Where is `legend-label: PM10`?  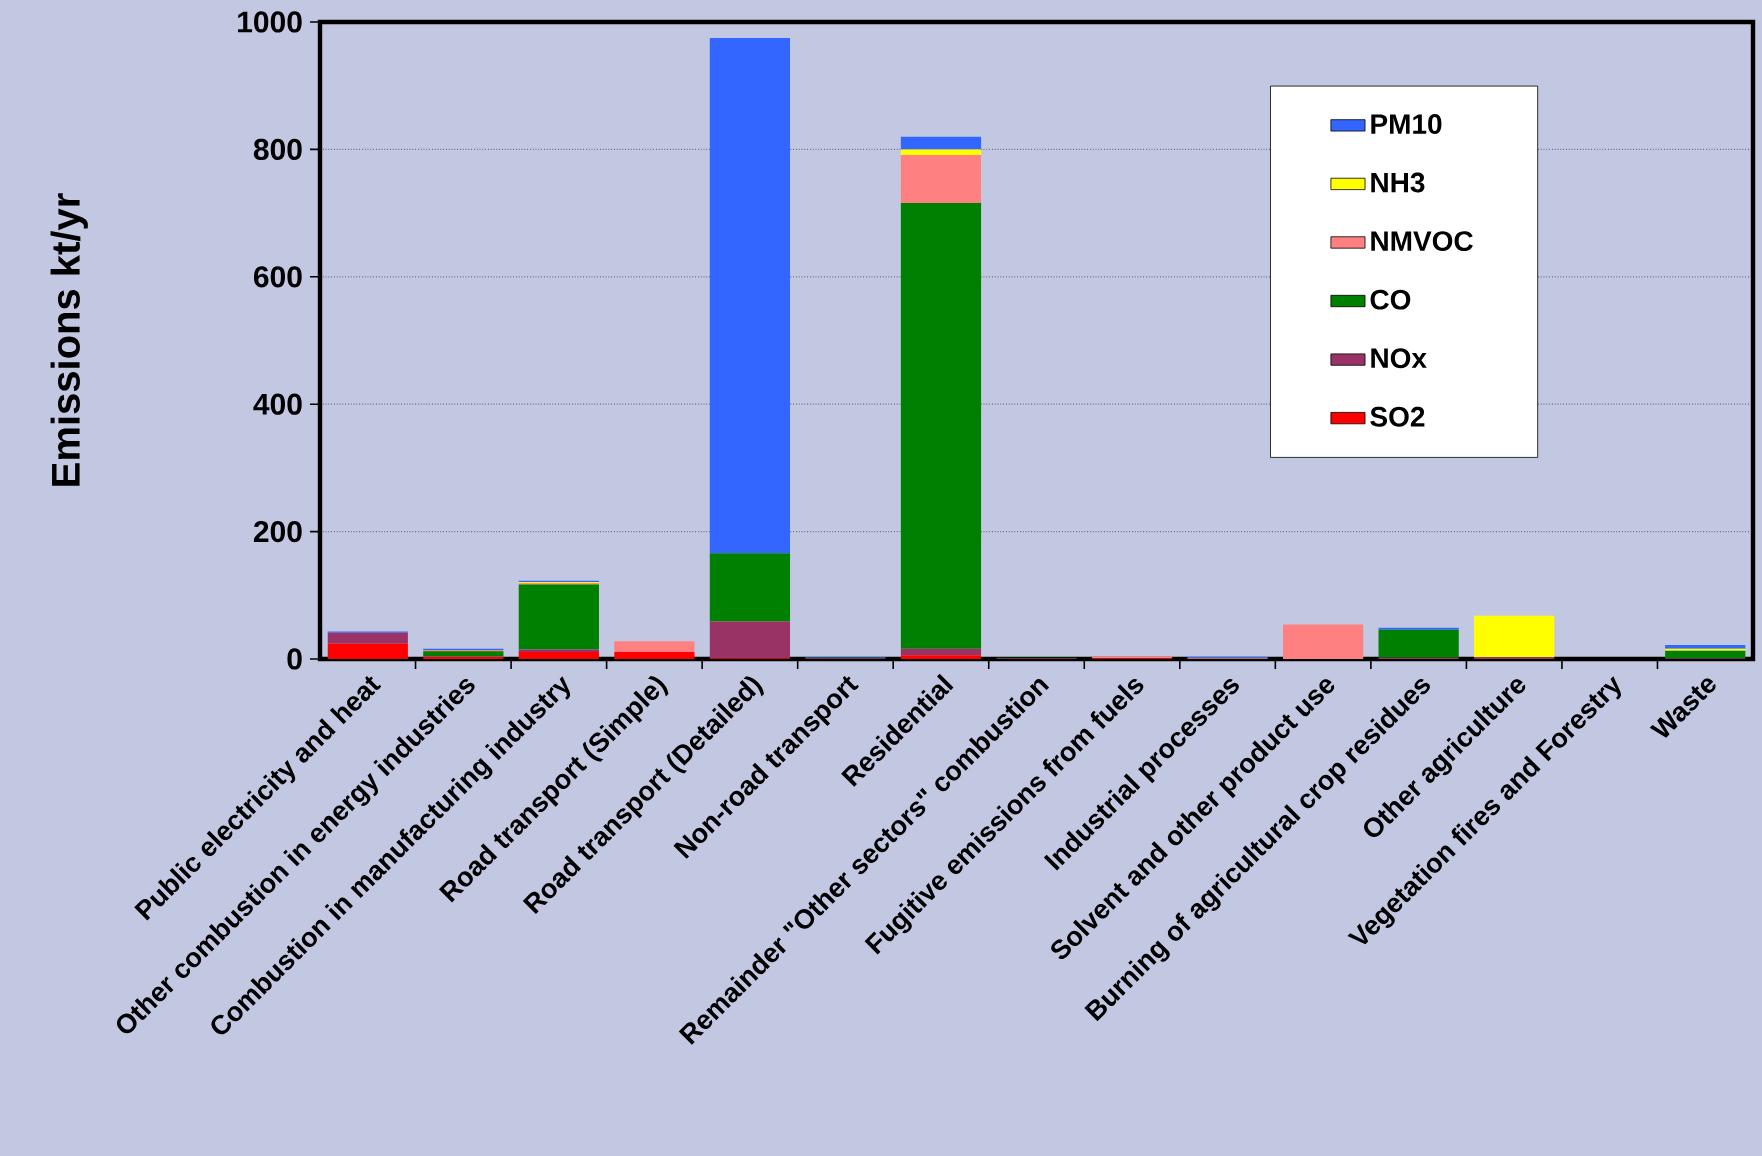
legend-label: PM10 is located at coordinates (1406, 124).